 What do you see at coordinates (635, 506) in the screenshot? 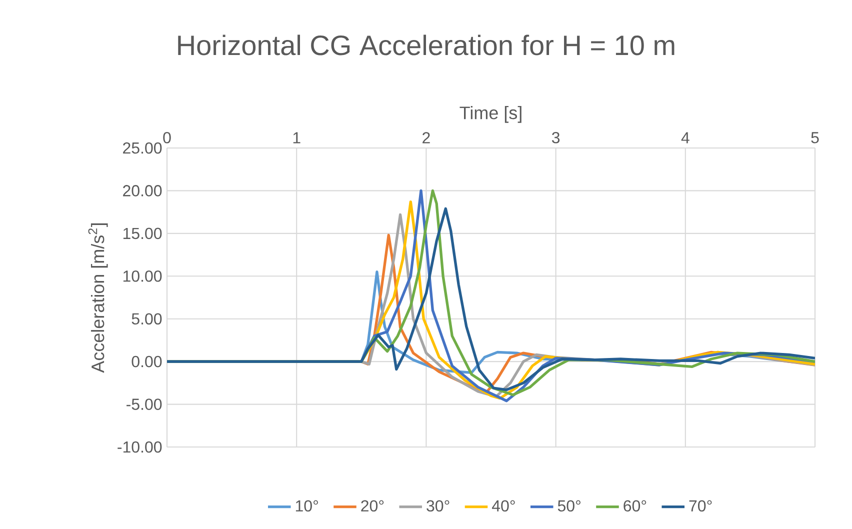
I see `legend-label: 60°` at bounding box center [635, 506].